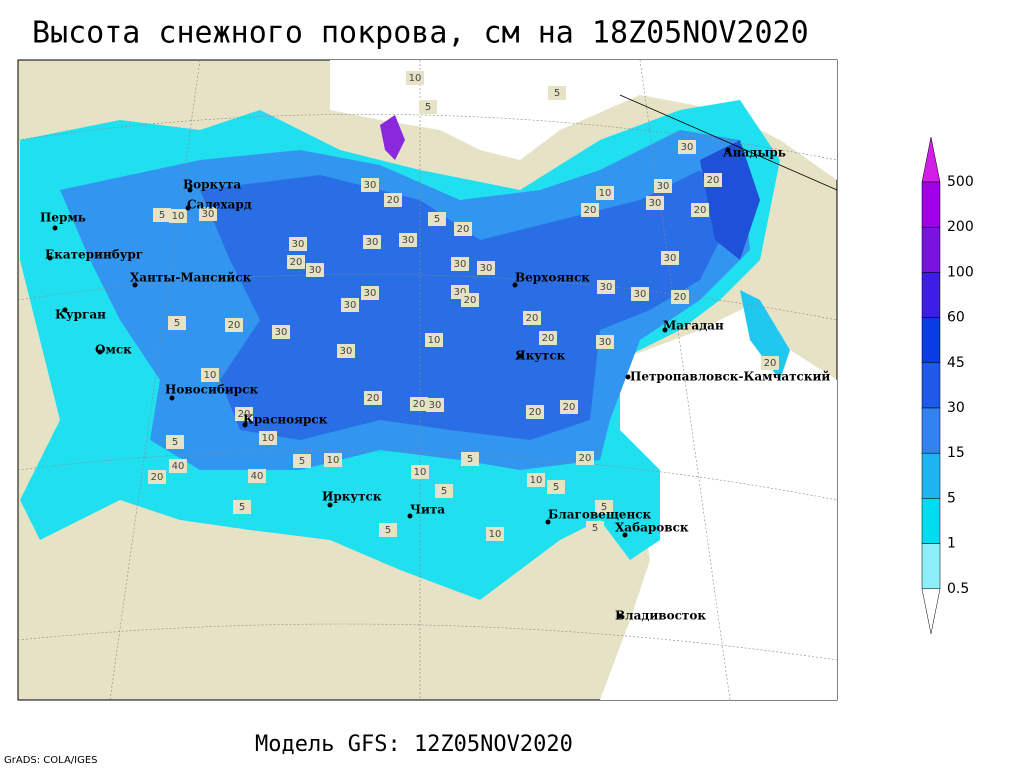 This screenshot has width=1024, height=772. I want to click on city-label: Благовещенск, so click(600, 515).